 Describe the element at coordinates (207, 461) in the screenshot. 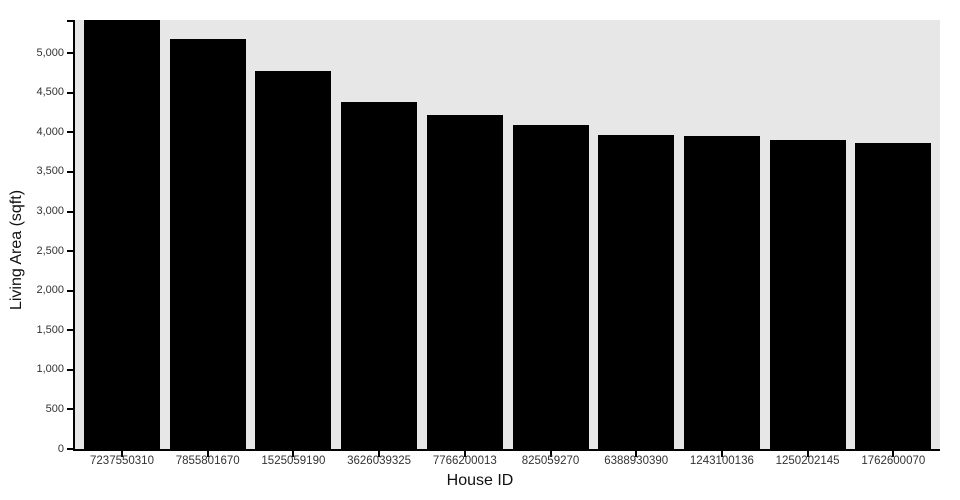

I see `x-tick-label: 7855801670` at that location.